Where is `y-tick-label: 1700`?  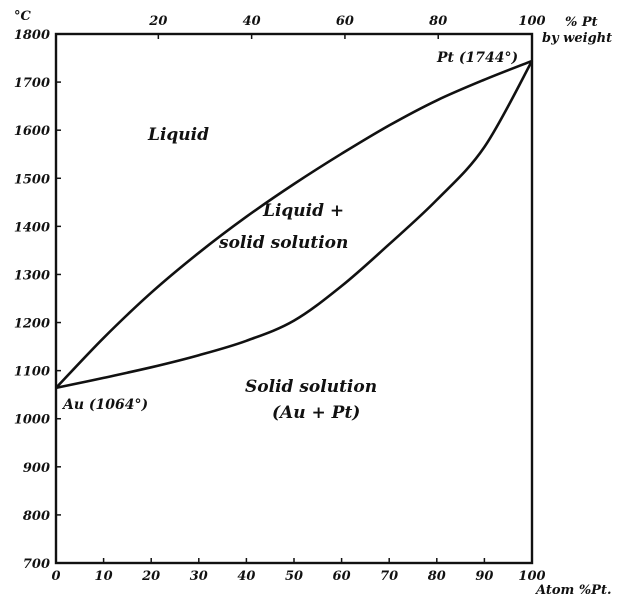
y-tick-label: 1700 is located at coordinates (32, 83).